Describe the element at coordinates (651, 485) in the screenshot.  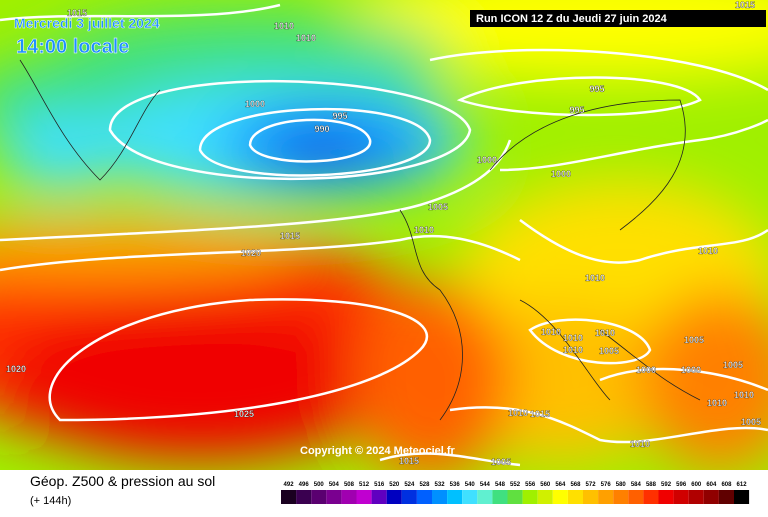
I see `colorbar-label: 588` at that location.